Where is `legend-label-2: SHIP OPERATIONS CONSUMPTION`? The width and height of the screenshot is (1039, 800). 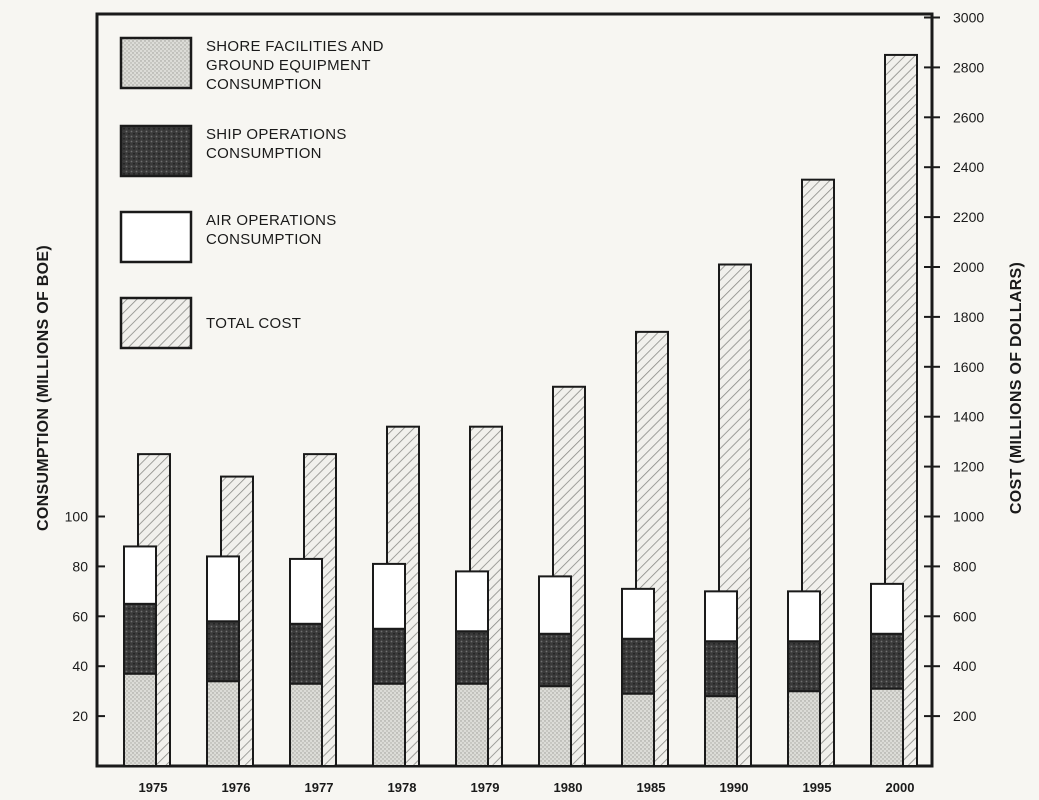 legend-label-2: SHIP OPERATIONS CONSUMPTION is located at coordinates (276, 144).